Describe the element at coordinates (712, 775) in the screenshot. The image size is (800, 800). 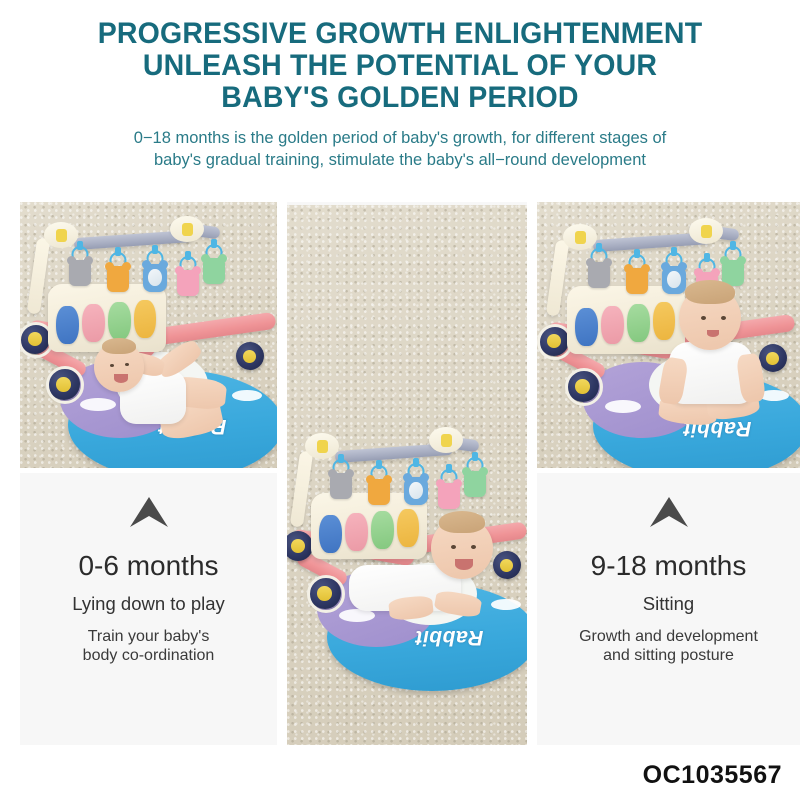
I see `product-code: OC1035567` at that location.